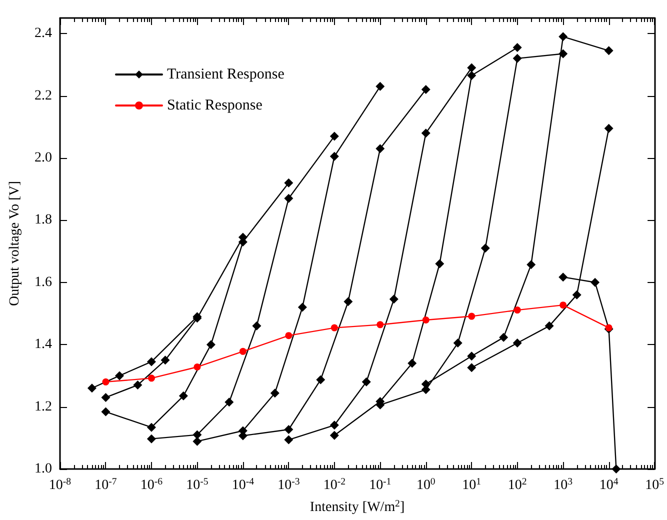 The width and height of the screenshot is (667, 520). What do you see at coordinates (215, 106) in the screenshot?
I see `legend-label: Static Response` at bounding box center [215, 106].